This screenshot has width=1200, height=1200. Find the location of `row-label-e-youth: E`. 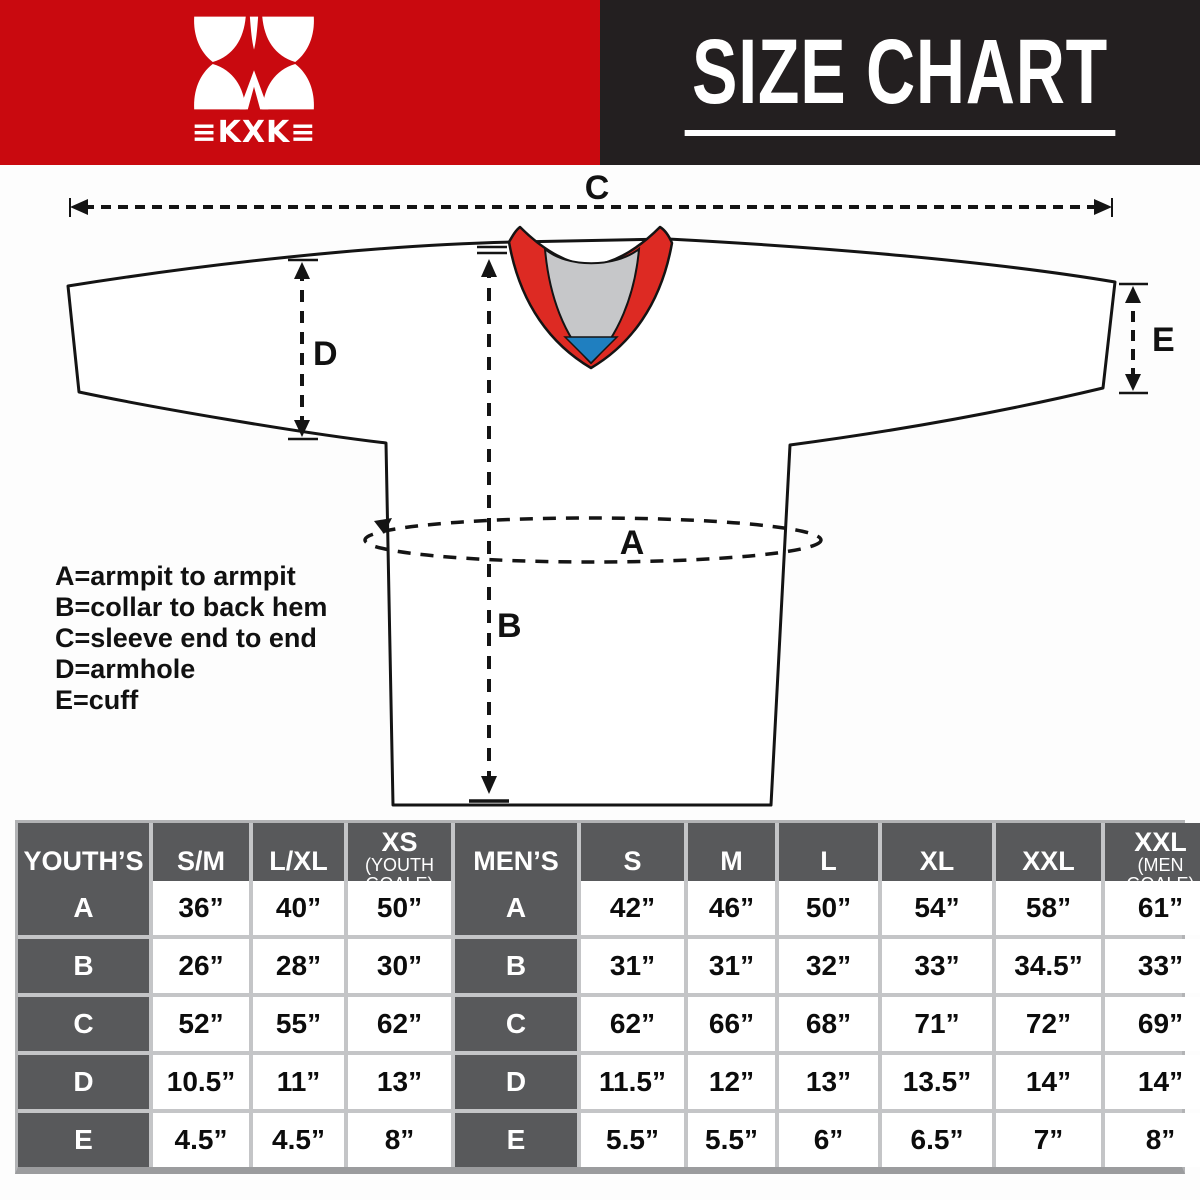

row-label-e-youth: E is located at coordinates (83, 1140).